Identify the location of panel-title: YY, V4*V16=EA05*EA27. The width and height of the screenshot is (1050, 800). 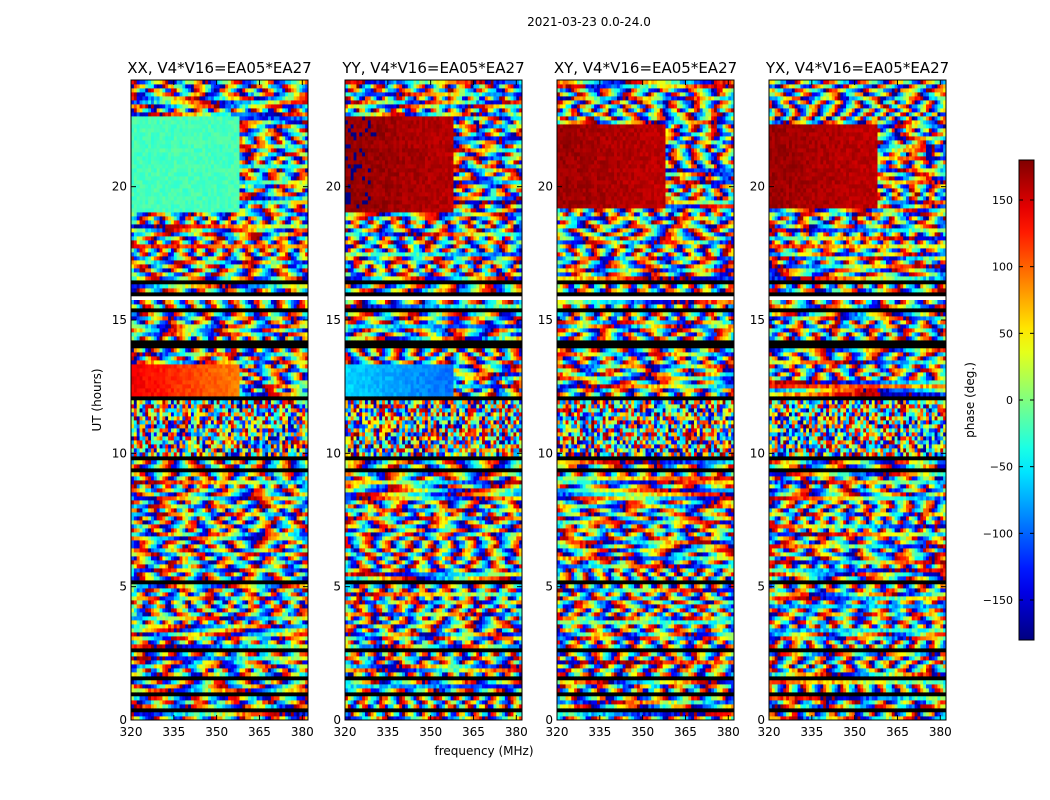
(432, 68).